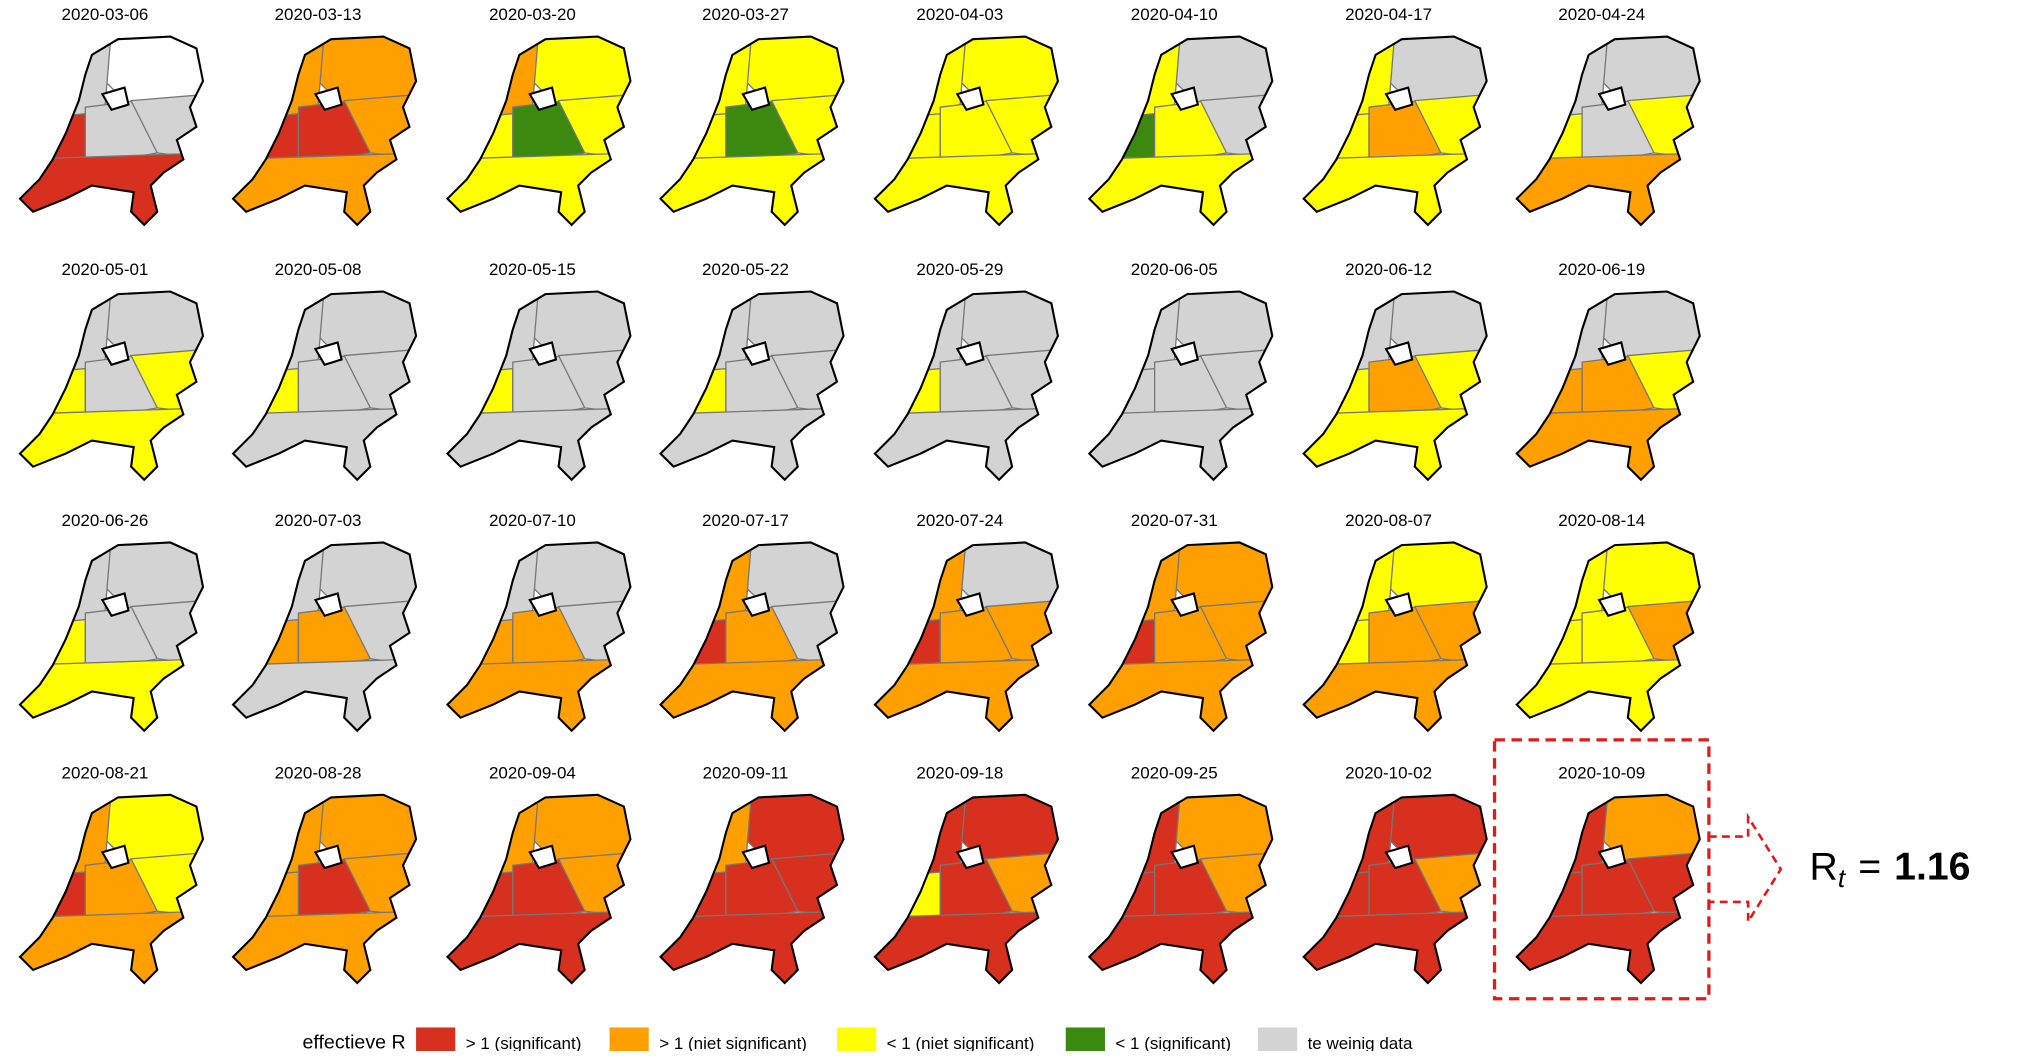  What do you see at coordinates (532, 520) in the screenshot?
I see `map-date: 2020-07-10` at bounding box center [532, 520].